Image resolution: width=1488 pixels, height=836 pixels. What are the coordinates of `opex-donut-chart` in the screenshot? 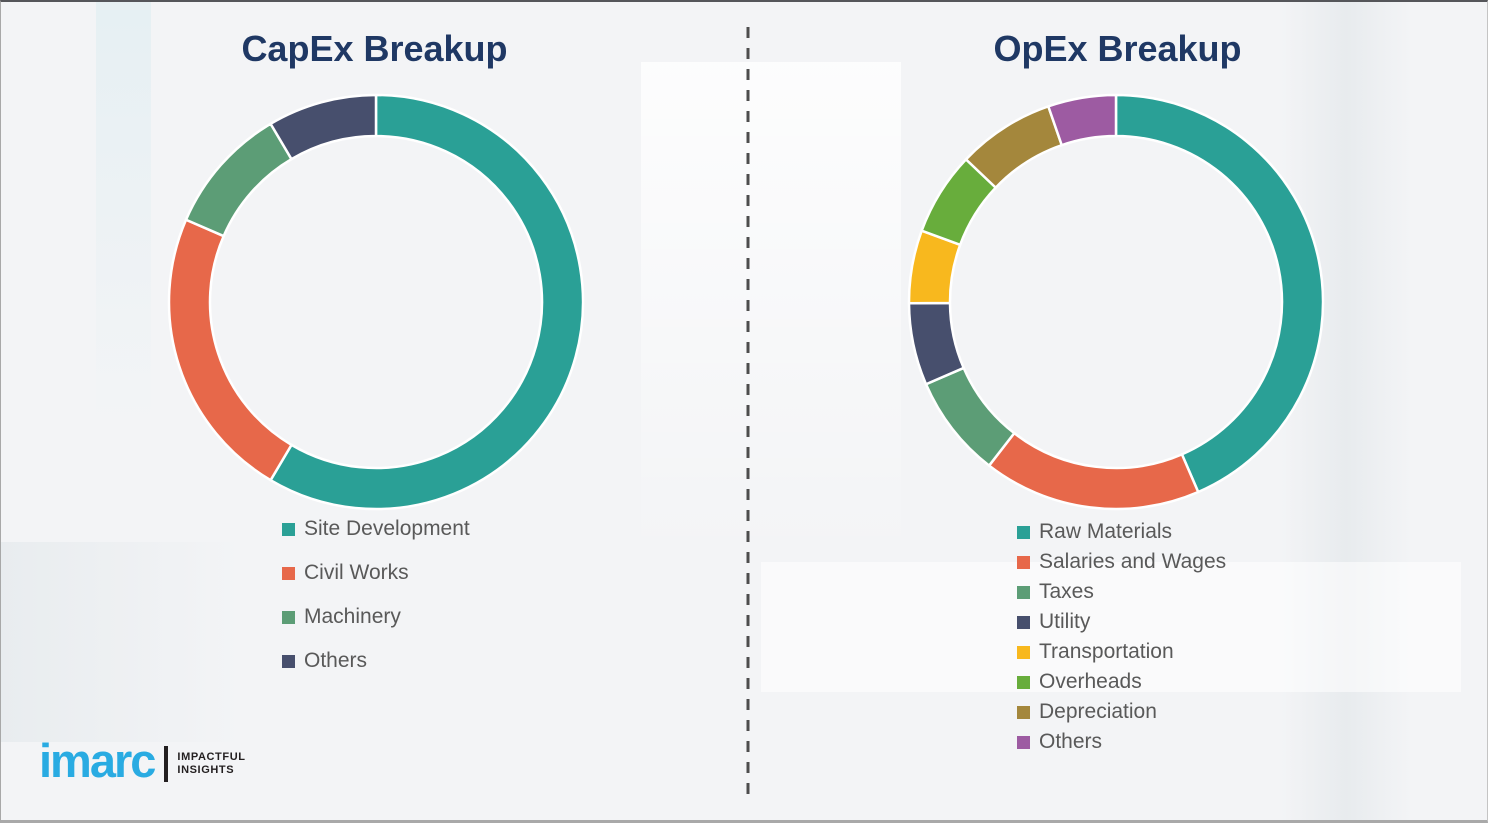 It's located at (1116, 302).